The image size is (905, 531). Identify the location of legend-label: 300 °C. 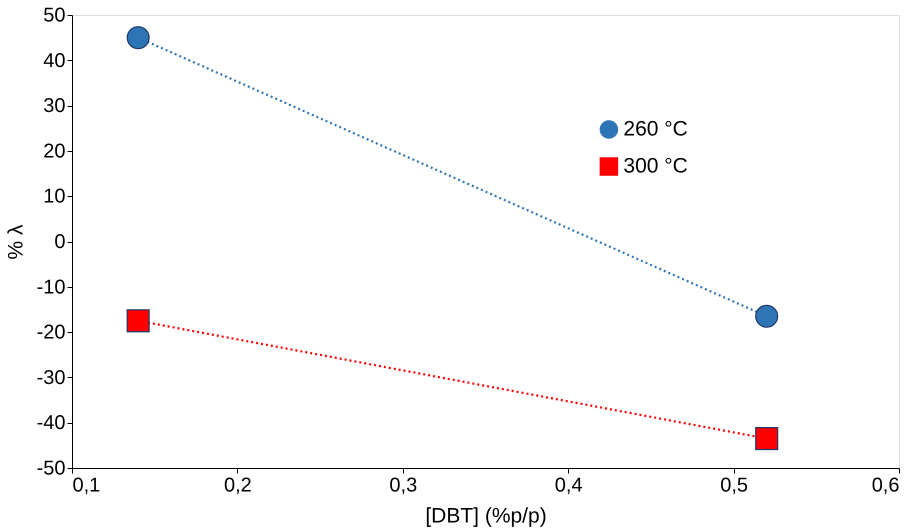
(655, 166).